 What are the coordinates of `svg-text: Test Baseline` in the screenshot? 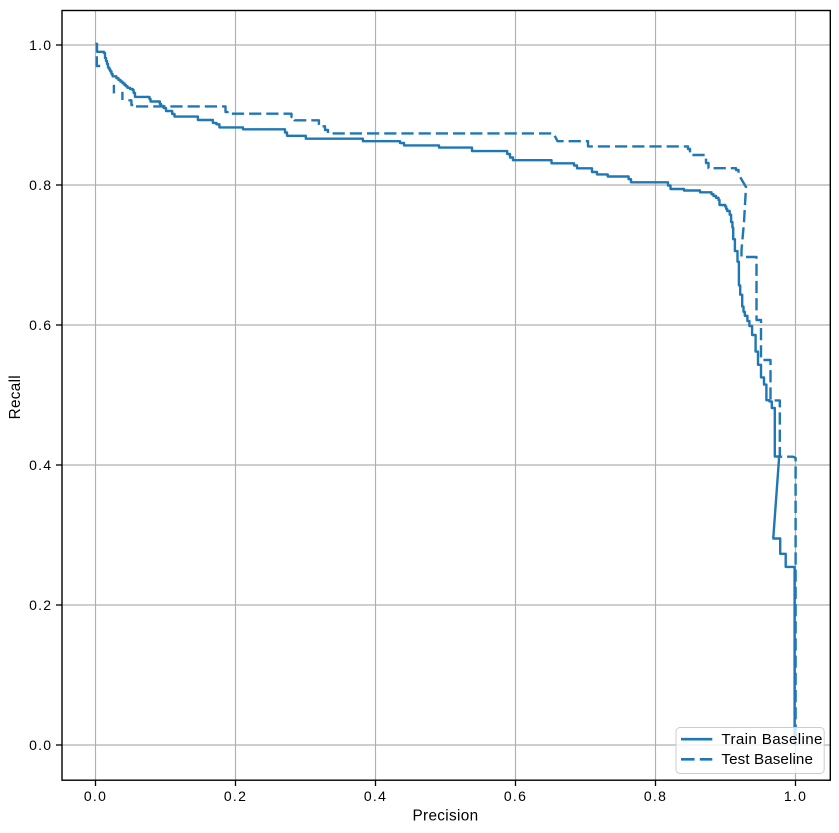 It's located at (767, 759).